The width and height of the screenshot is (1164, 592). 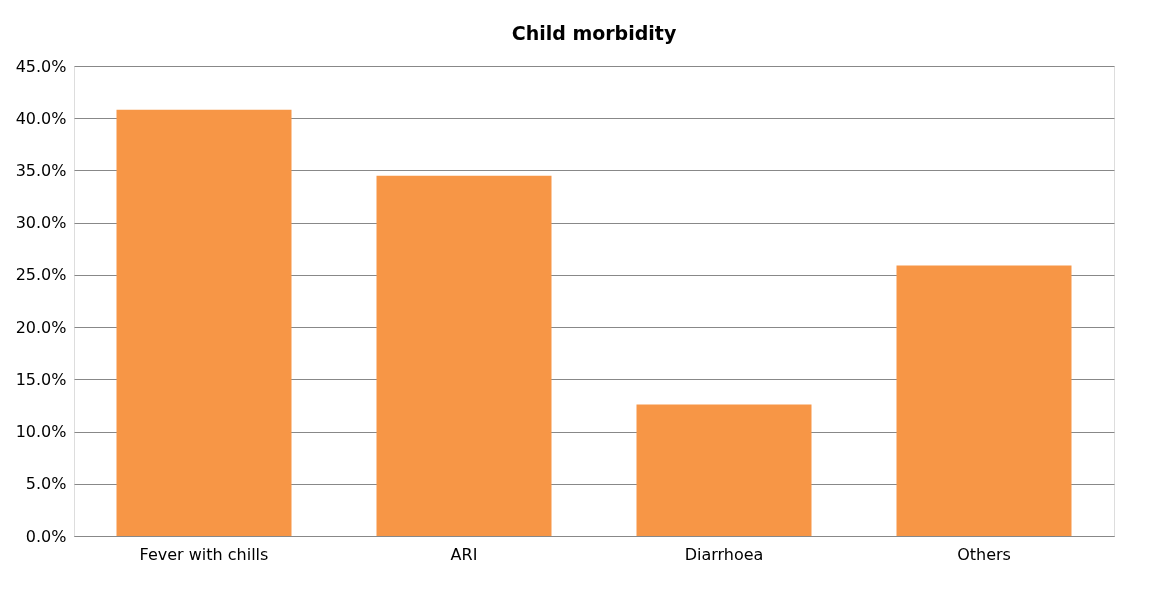 I want to click on y-tick-label: 35.0%, so click(x=41, y=170).